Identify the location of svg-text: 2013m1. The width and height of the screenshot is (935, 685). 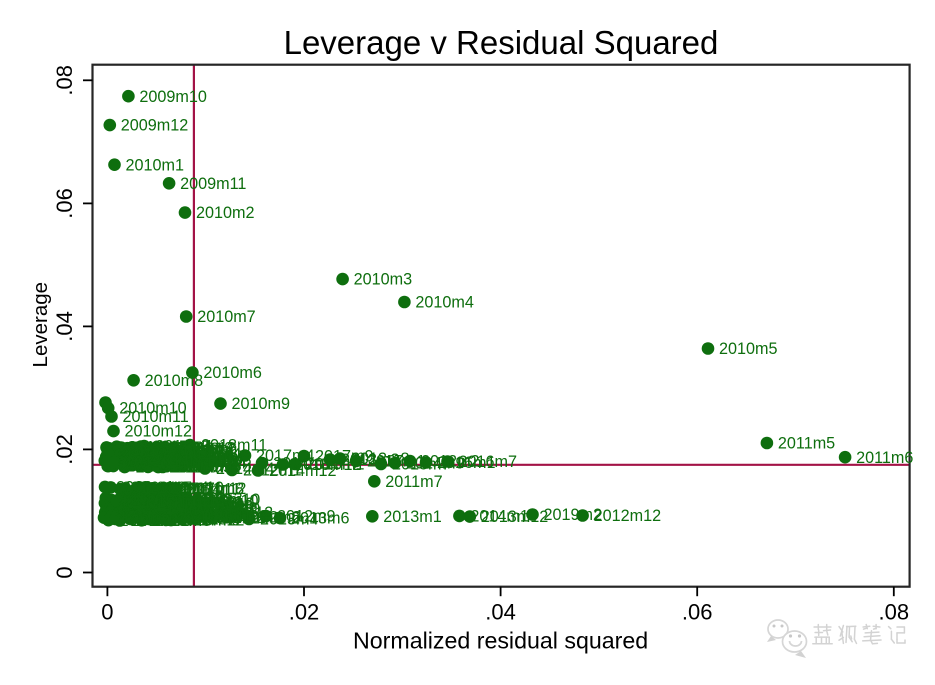
(412, 517).